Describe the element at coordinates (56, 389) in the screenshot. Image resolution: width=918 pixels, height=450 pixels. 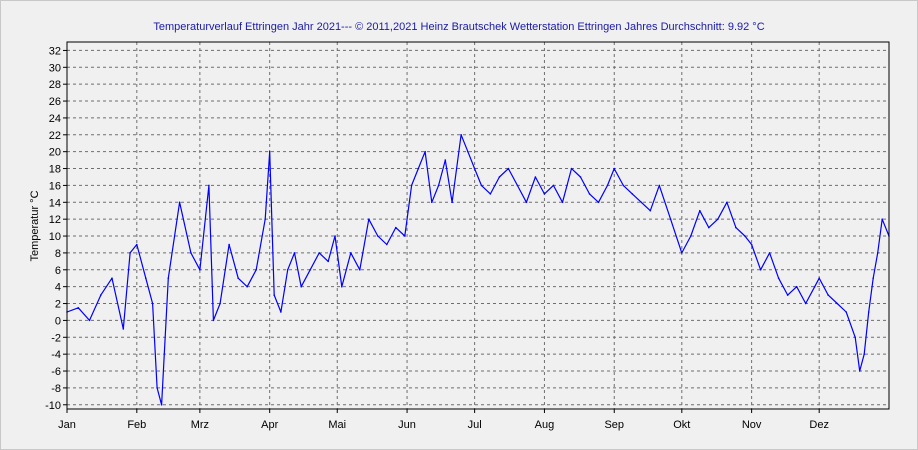
I see `y-tick-label: -8` at that location.